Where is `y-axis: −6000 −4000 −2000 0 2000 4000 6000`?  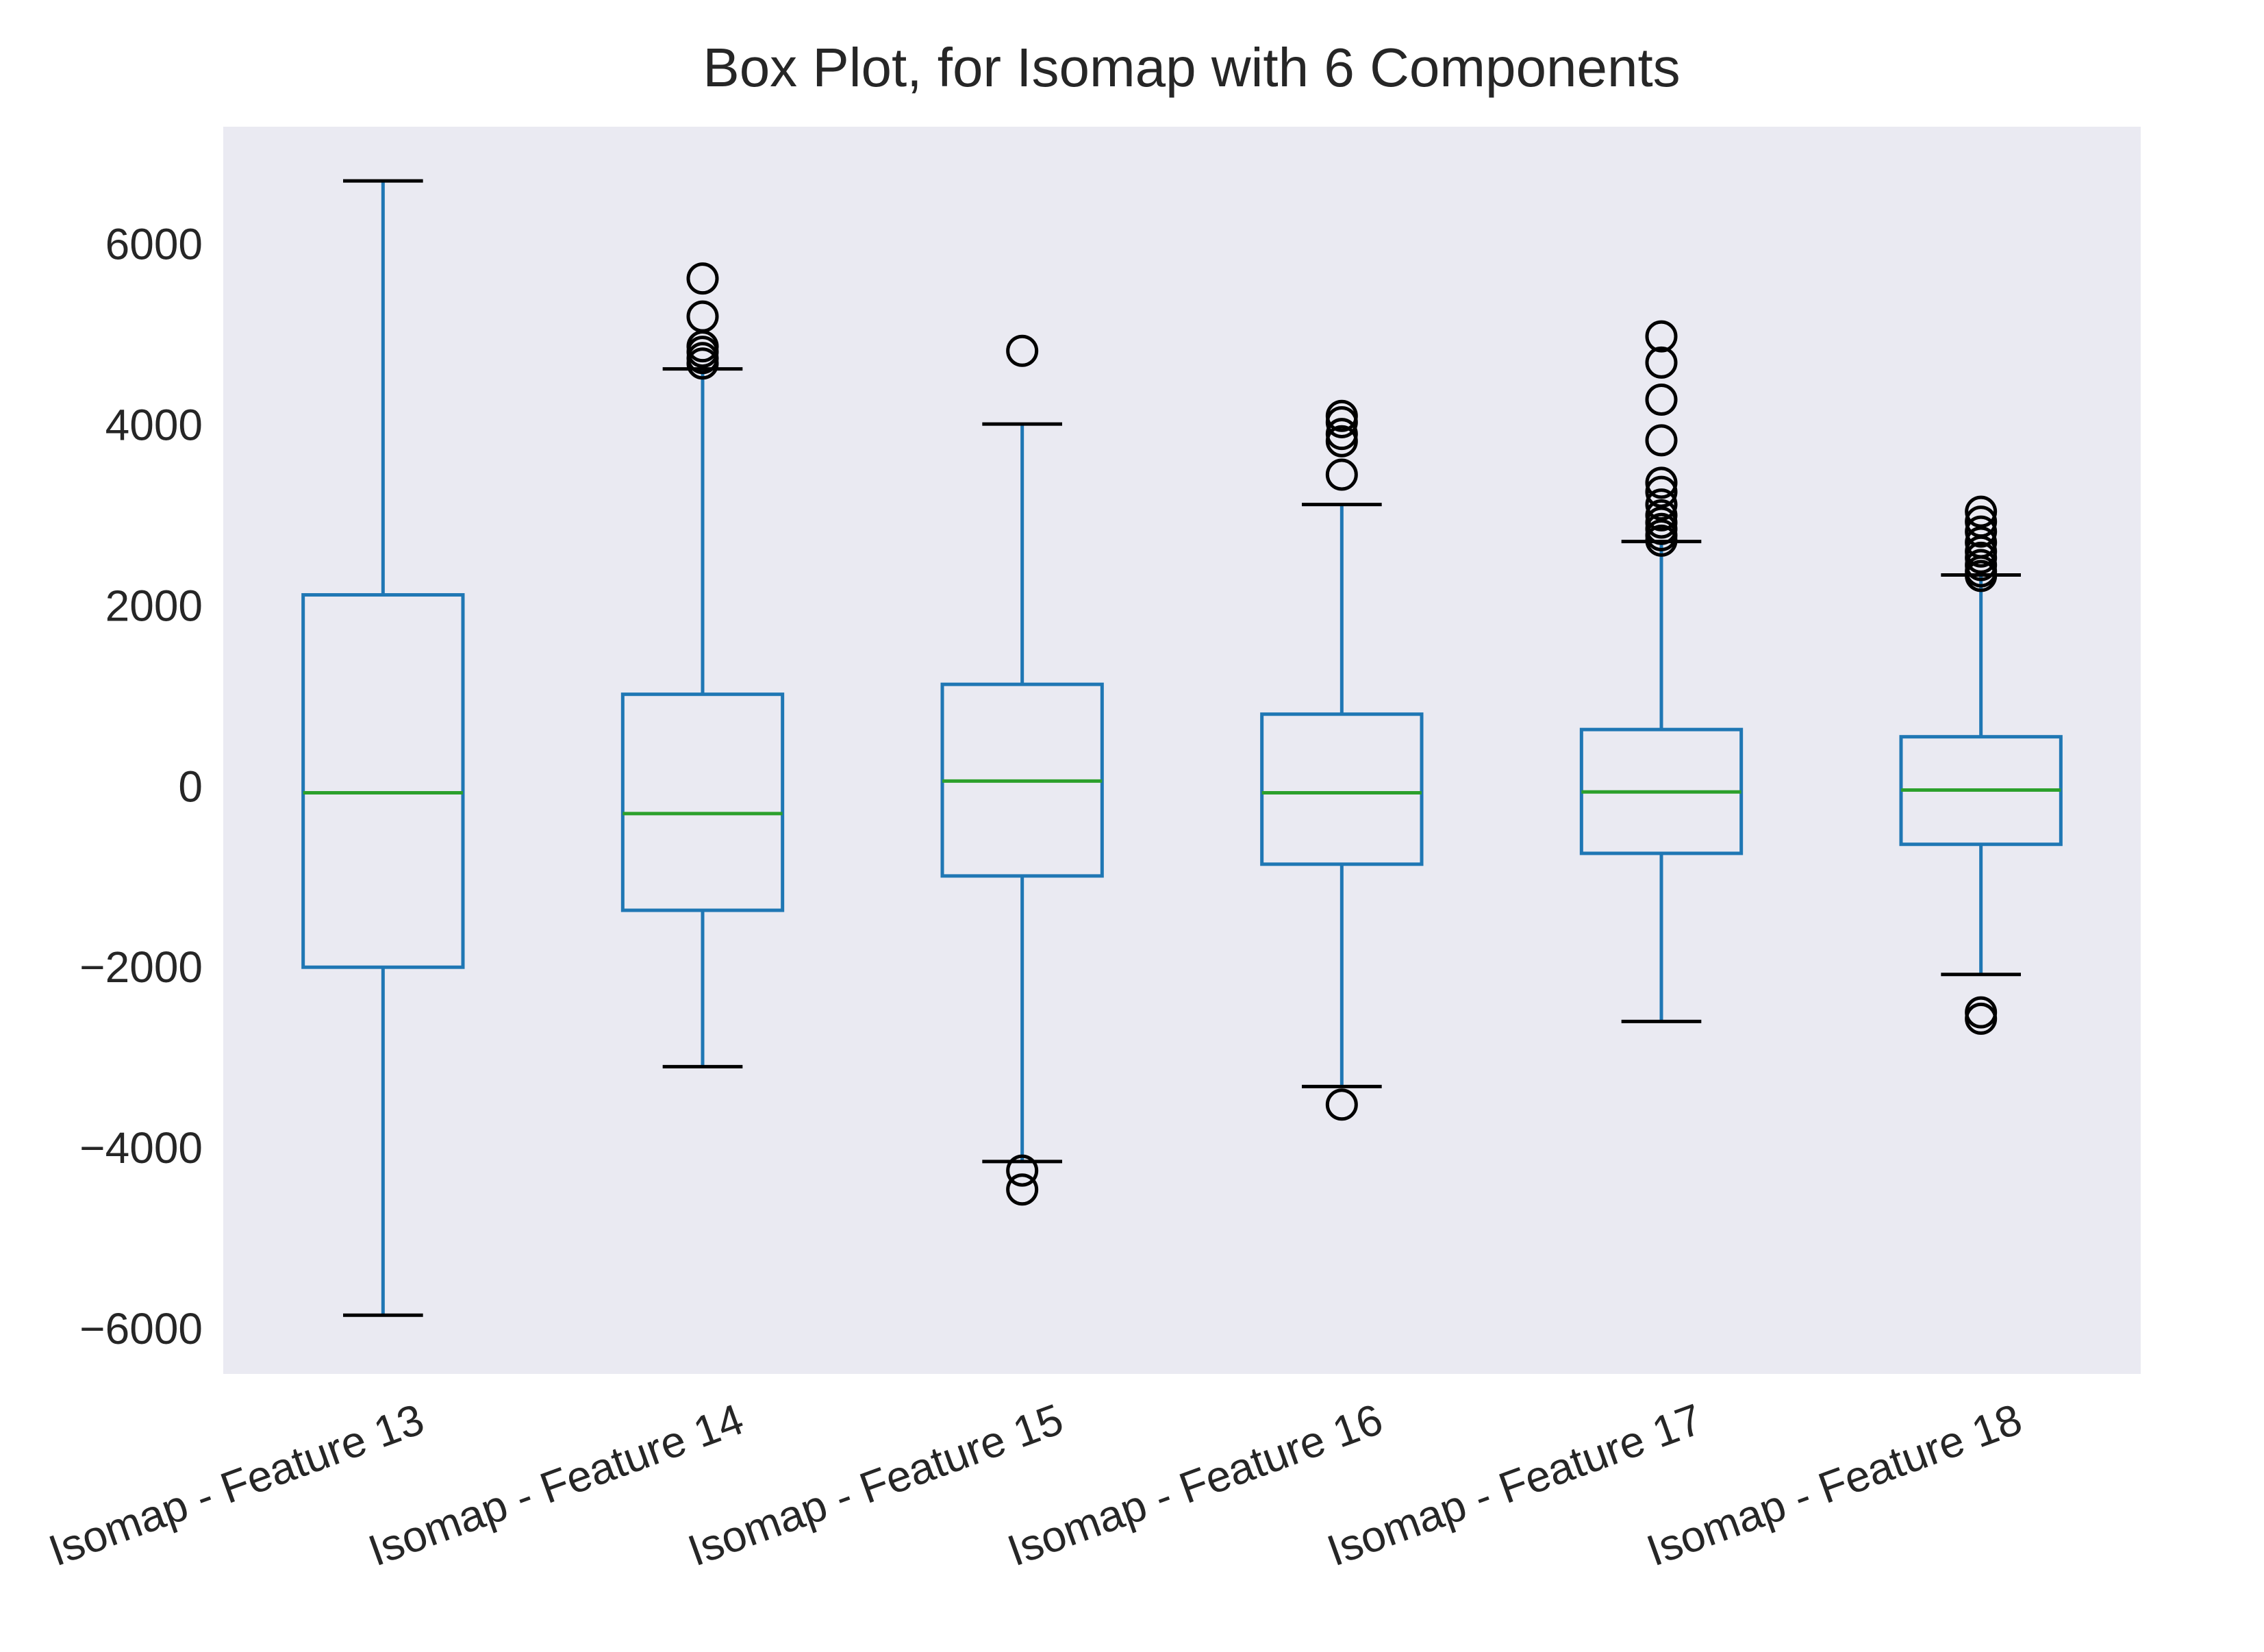
y-axis: −6000 −4000 −2000 0 2000 4000 6000 is located at coordinates (141, 786).